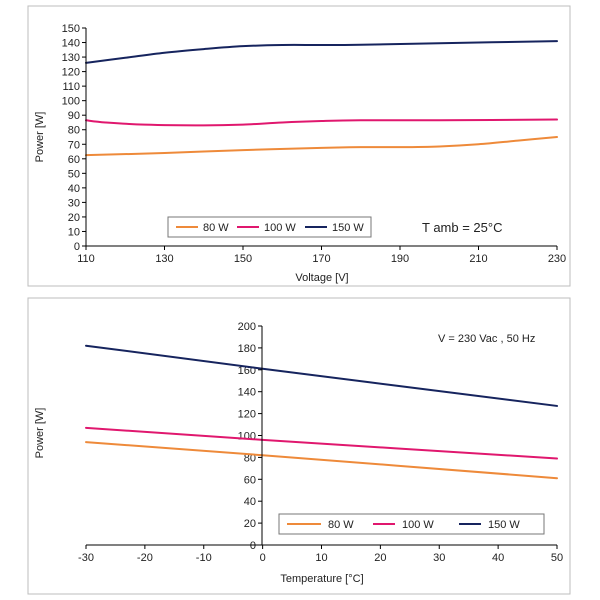 The width and height of the screenshot is (600, 600). What do you see at coordinates (557, 558) in the screenshot?
I see `x-tick-label: 50` at bounding box center [557, 558].